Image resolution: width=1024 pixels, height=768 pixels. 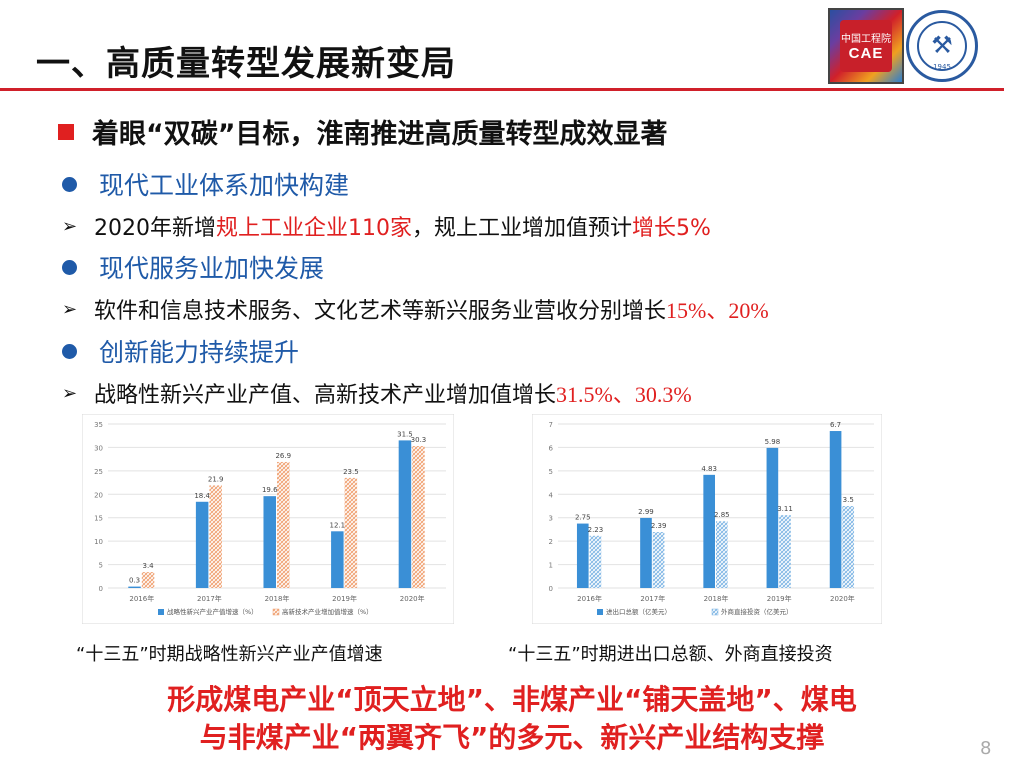 What do you see at coordinates (202, 496) in the screenshot?
I see `data-label: 18.4` at bounding box center [202, 496].